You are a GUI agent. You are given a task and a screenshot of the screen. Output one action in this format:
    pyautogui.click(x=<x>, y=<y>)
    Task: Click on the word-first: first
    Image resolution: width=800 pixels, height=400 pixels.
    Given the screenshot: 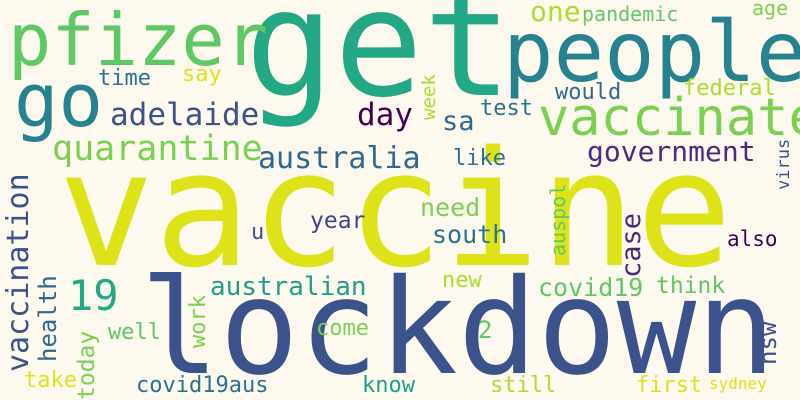 What is the action you would take?
    pyautogui.click(x=669, y=385)
    